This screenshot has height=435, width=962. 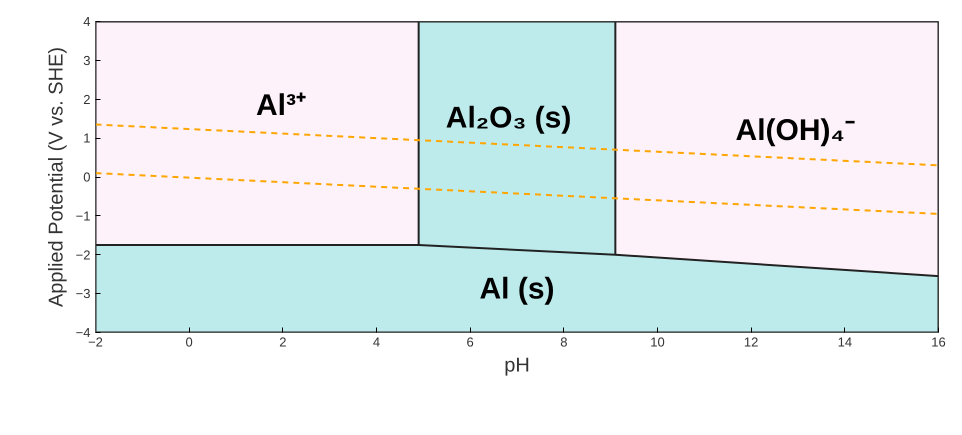 I want to click on y-tick-label: 3, so click(x=87, y=60).